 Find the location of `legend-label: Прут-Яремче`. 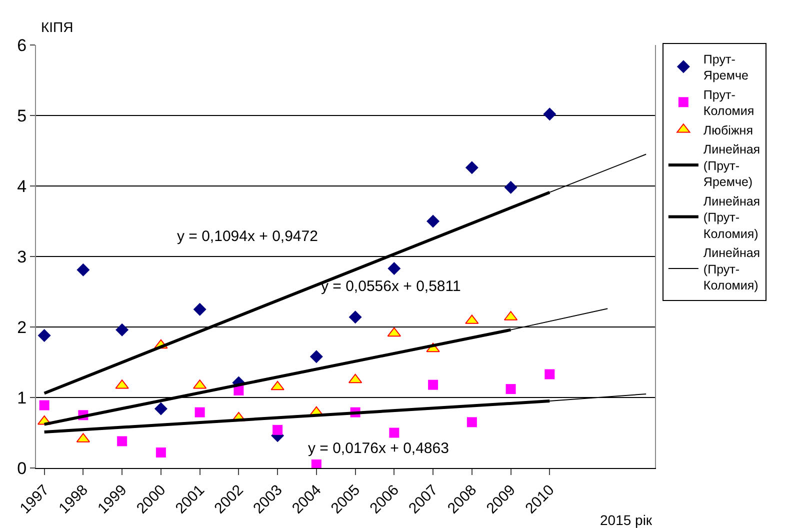

legend-label: Прут-Яремче is located at coordinates (725, 67).